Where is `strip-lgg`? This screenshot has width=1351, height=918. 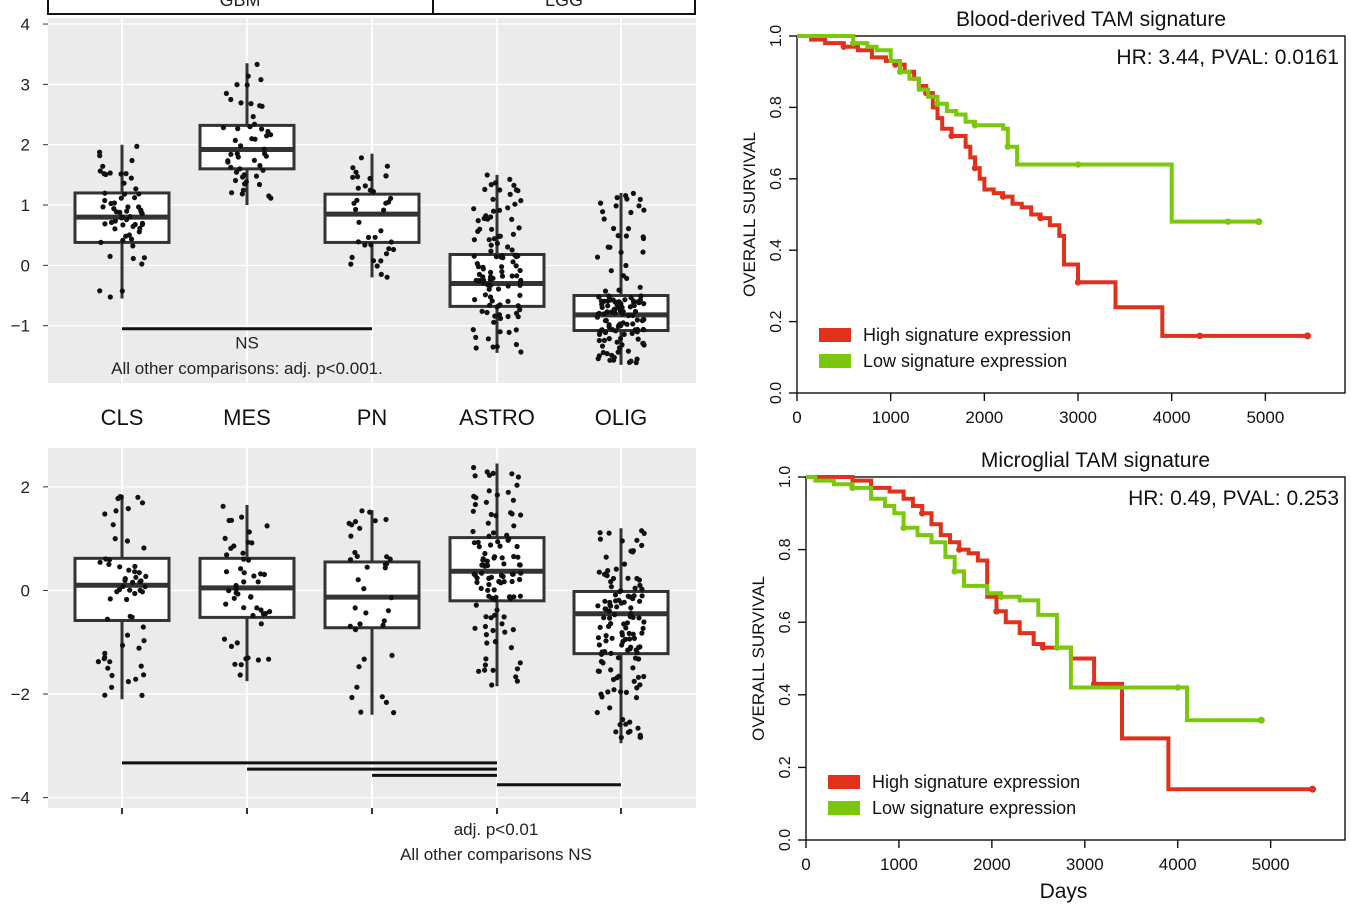 strip-lgg is located at coordinates (564, 7).